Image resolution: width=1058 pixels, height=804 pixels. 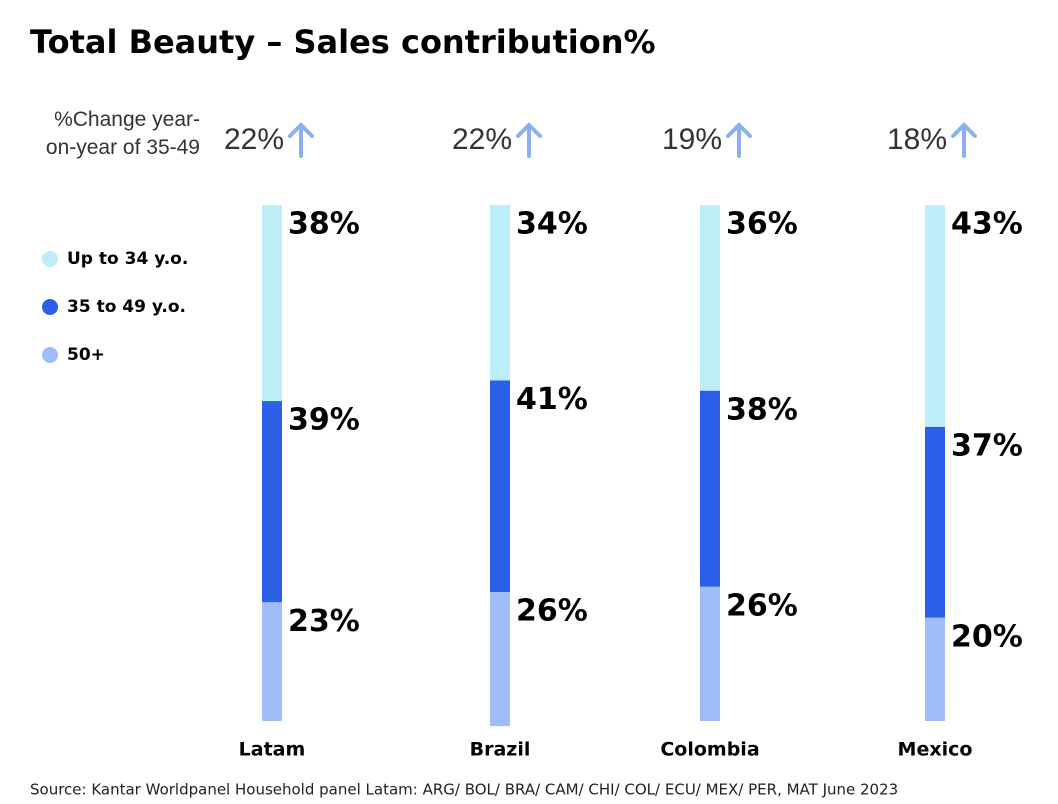 I want to click on change-value: 18%, so click(x=917, y=139).